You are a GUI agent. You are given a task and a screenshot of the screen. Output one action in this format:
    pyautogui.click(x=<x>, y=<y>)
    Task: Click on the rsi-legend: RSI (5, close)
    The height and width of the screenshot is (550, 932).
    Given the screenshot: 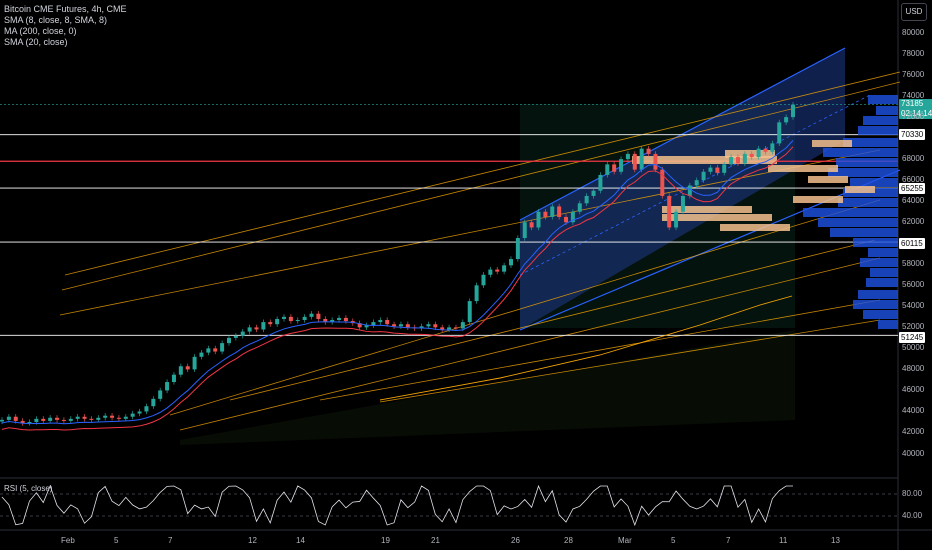 What is the action you would take?
    pyautogui.click(x=28, y=488)
    